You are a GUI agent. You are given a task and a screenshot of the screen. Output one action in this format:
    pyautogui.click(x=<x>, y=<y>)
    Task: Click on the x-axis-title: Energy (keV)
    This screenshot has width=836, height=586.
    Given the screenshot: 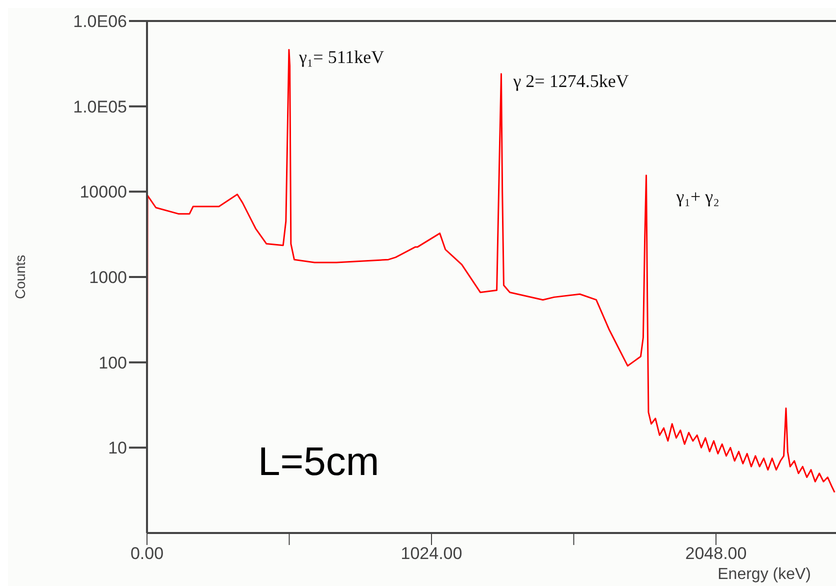 What is the action you would take?
    pyautogui.click(x=764, y=574)
    